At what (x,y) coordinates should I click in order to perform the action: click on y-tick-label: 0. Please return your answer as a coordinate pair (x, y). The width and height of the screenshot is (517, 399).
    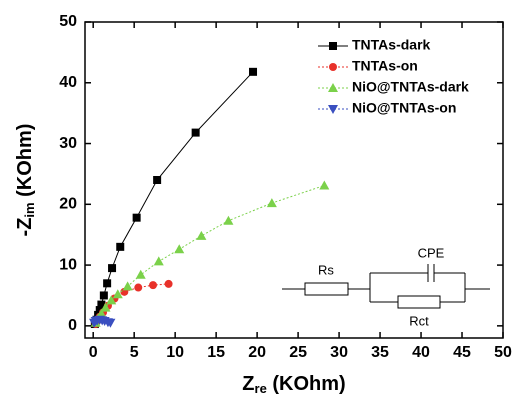
    Looking at the image, I should click on (72, 325).